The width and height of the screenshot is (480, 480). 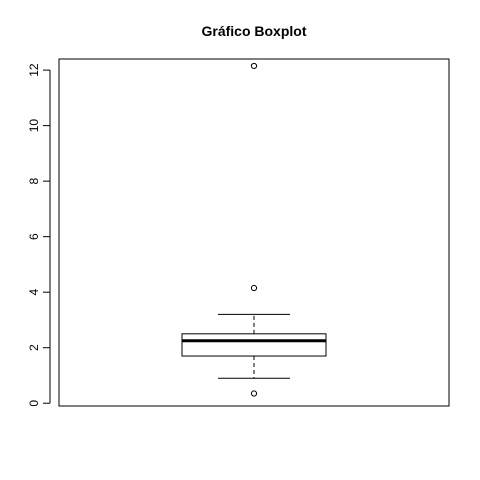 I want to click on y-tick-label: 2, so click(x=34, y=347).